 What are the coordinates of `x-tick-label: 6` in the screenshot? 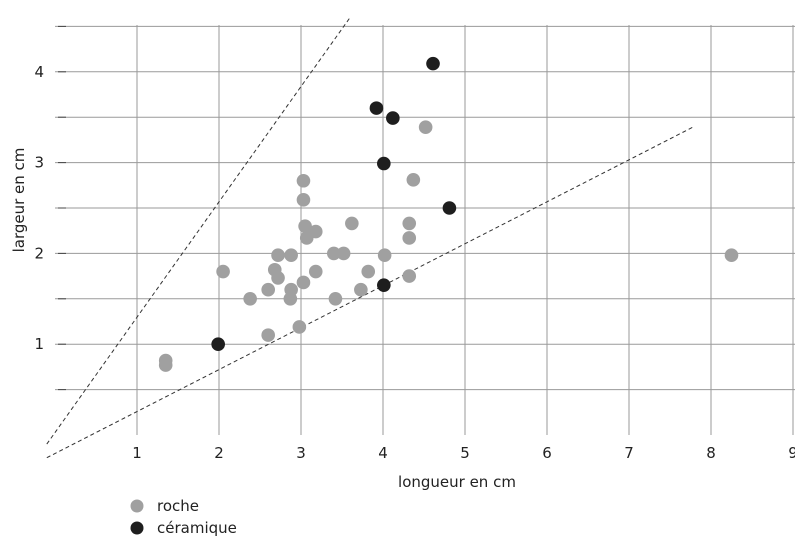 It's located at (547, 453).